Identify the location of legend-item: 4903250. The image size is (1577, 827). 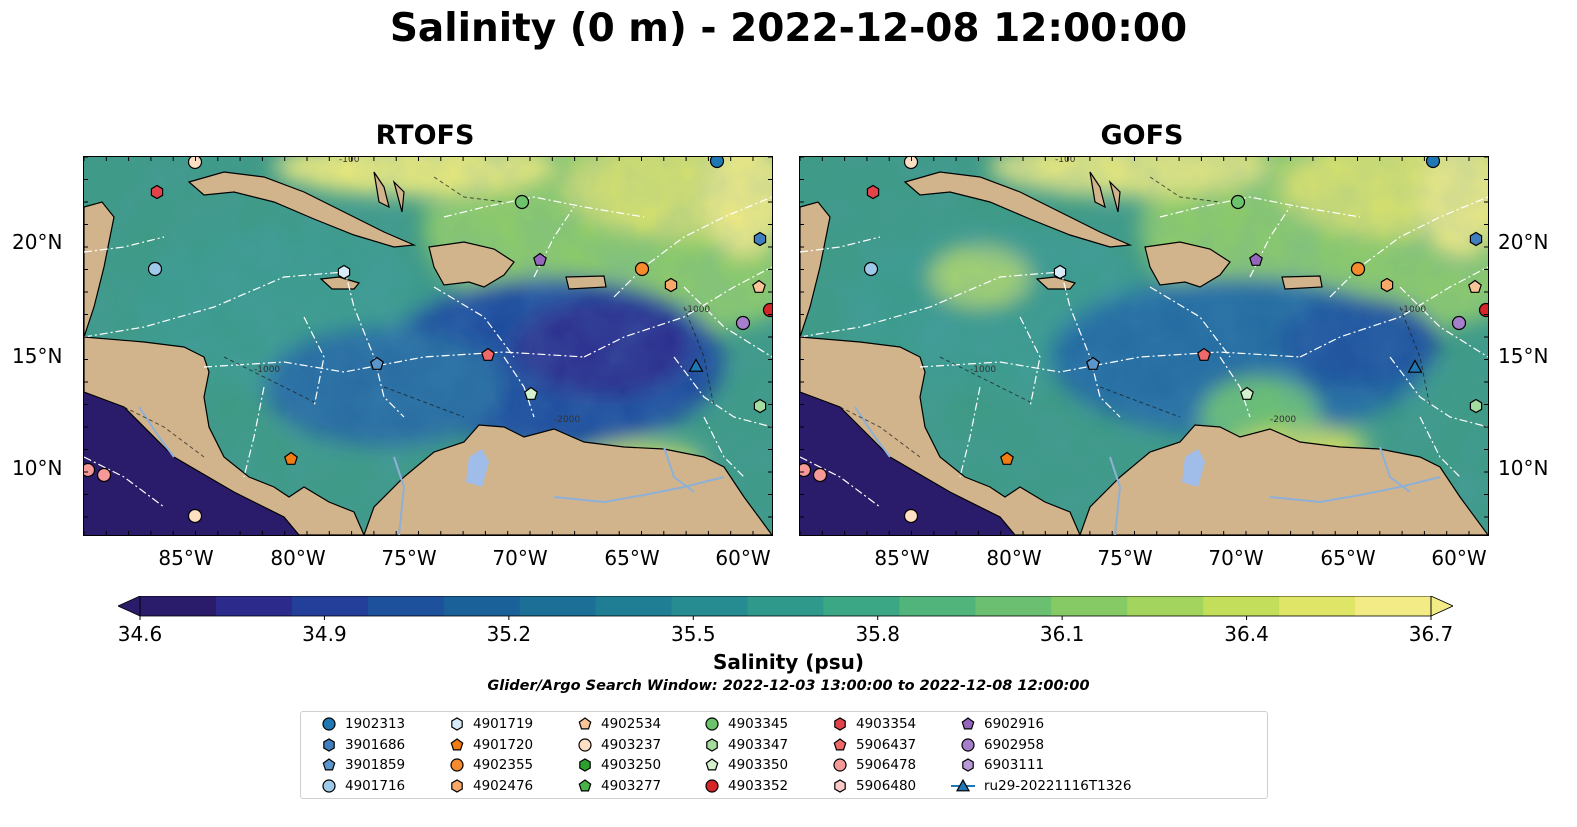
(614, 765).